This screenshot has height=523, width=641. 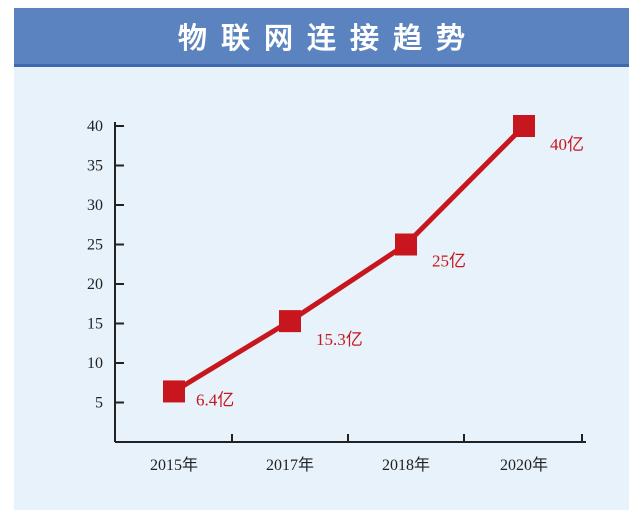 What do you see at coordinates (215, 399) in the screenshot?
I see `data-label: 6.4亿` at bounding box center [215, 399].